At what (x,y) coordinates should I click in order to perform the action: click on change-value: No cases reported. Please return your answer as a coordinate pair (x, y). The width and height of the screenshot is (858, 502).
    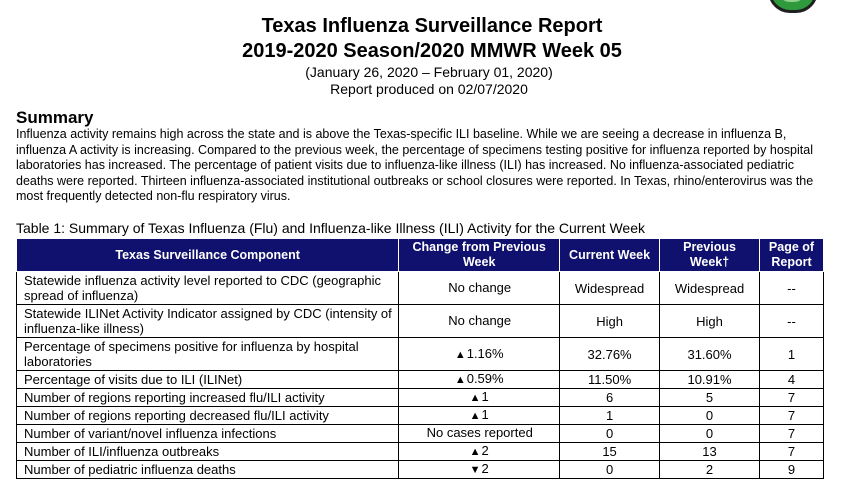
    Looking at the image, I should click on (479, 432).